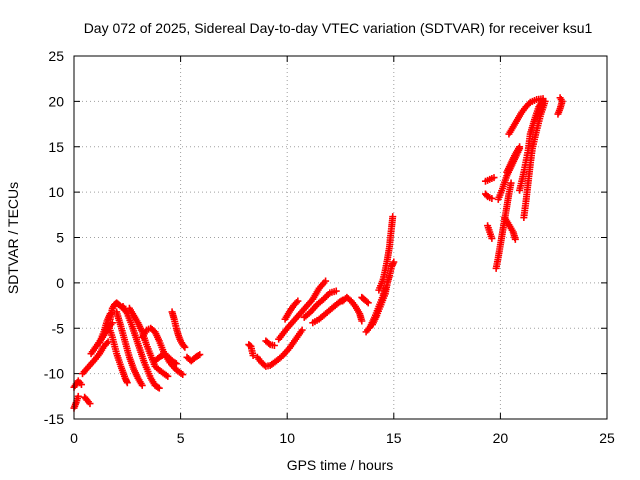 The height and width of the screenshot is (480, 640). Describe the element at coordinates (13, 238) in the screenshot. I see `y-axis-label: SDTVAR / TECUs` at that location.